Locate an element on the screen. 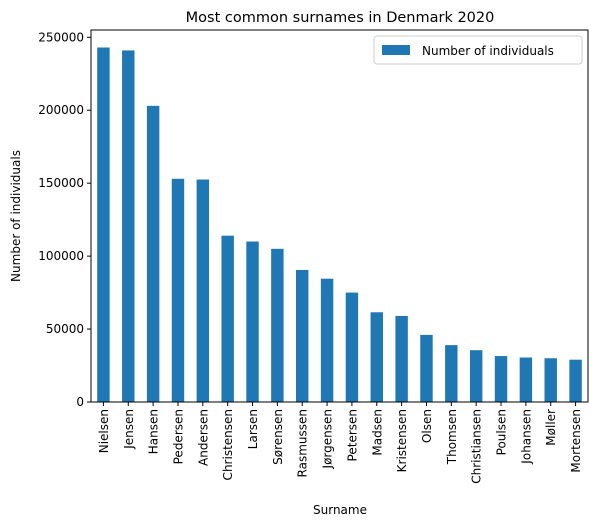  x-tick-label: Møller is located at coordinates (551, 427).